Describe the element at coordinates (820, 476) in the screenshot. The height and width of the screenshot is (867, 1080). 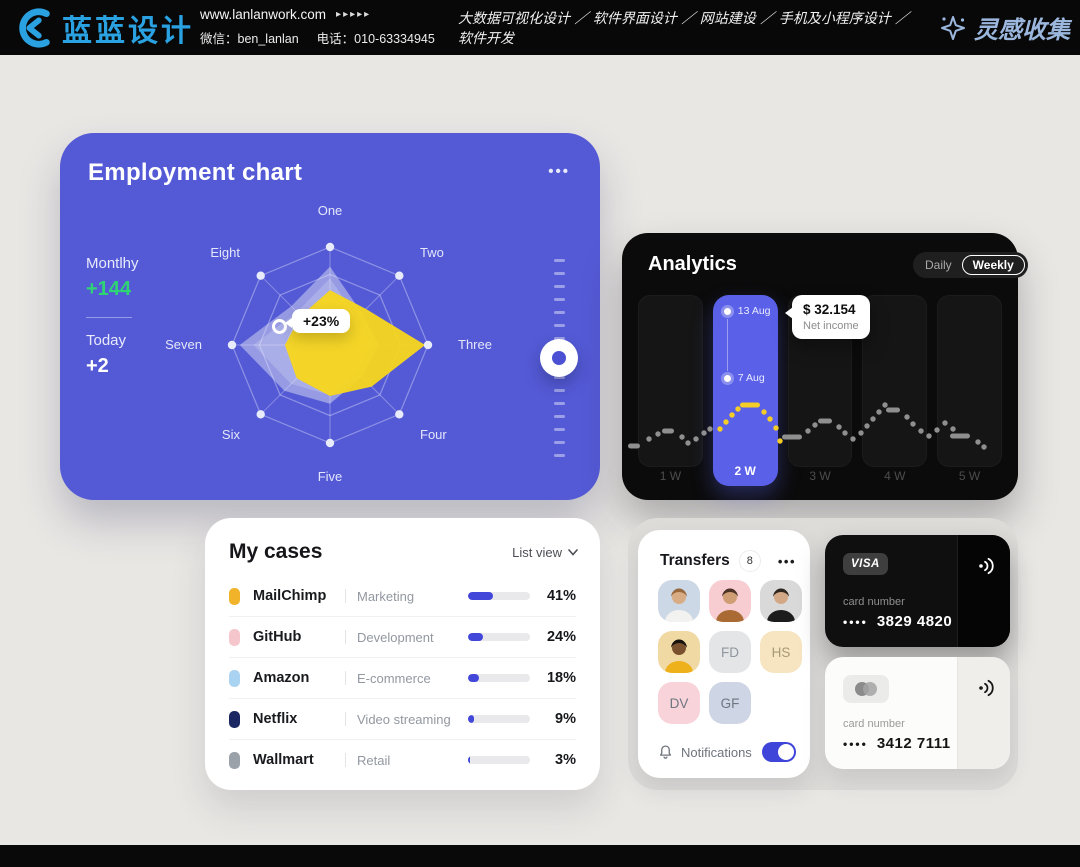
I see `week-label: 3 W` at that location.